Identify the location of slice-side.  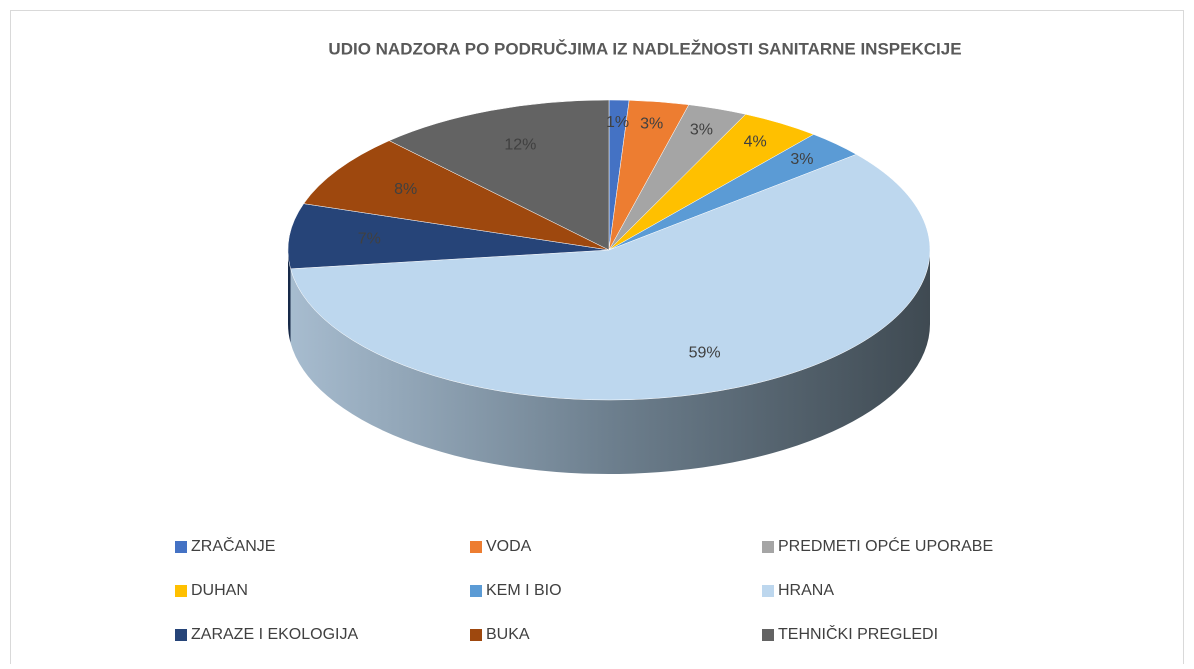
(289, 296).